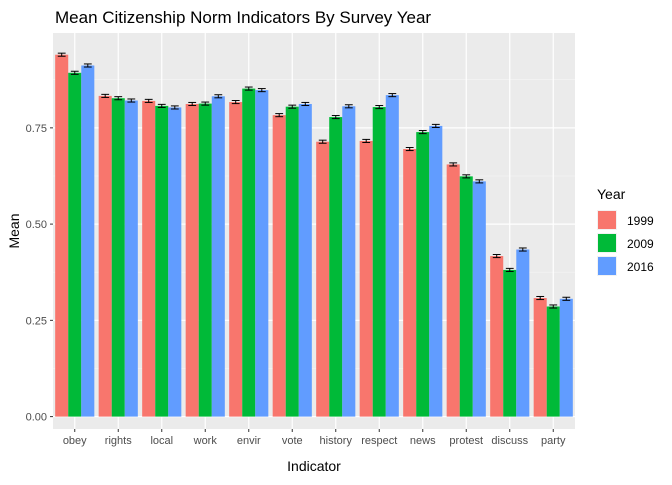  I want to click on bar-1999-news, so click(410, 283).